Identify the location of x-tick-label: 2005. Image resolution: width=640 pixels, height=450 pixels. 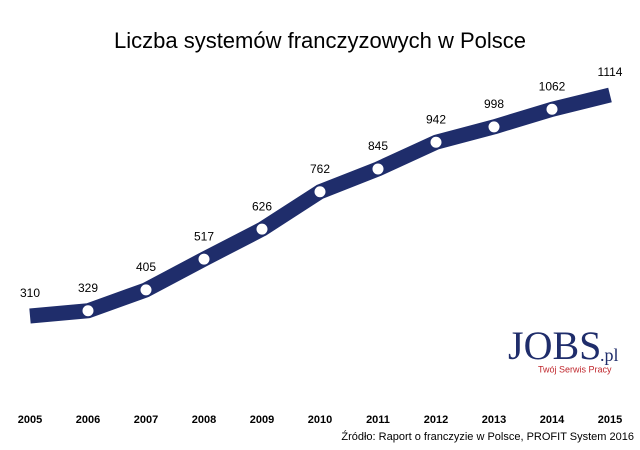
(30, 420).